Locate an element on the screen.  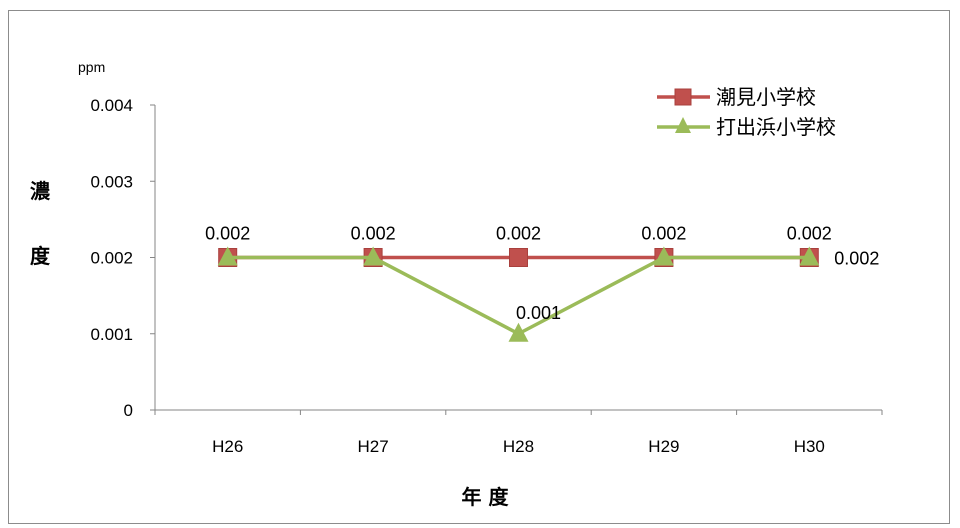
y-tick-label: 0.001 is located at coordinates (111, 334).